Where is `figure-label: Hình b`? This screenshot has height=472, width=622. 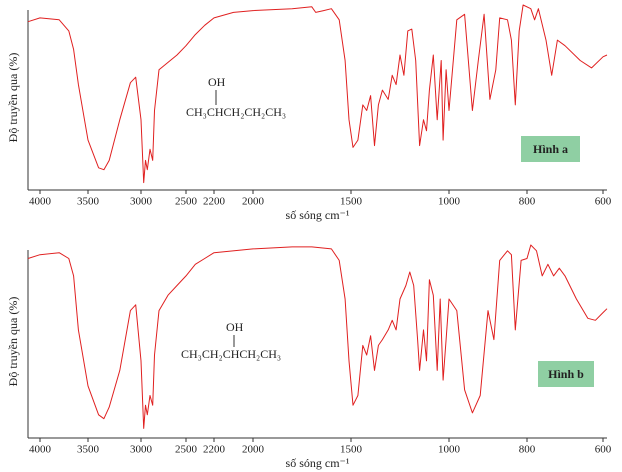
figure-label: Hình b is located at coordinates (566, 374).